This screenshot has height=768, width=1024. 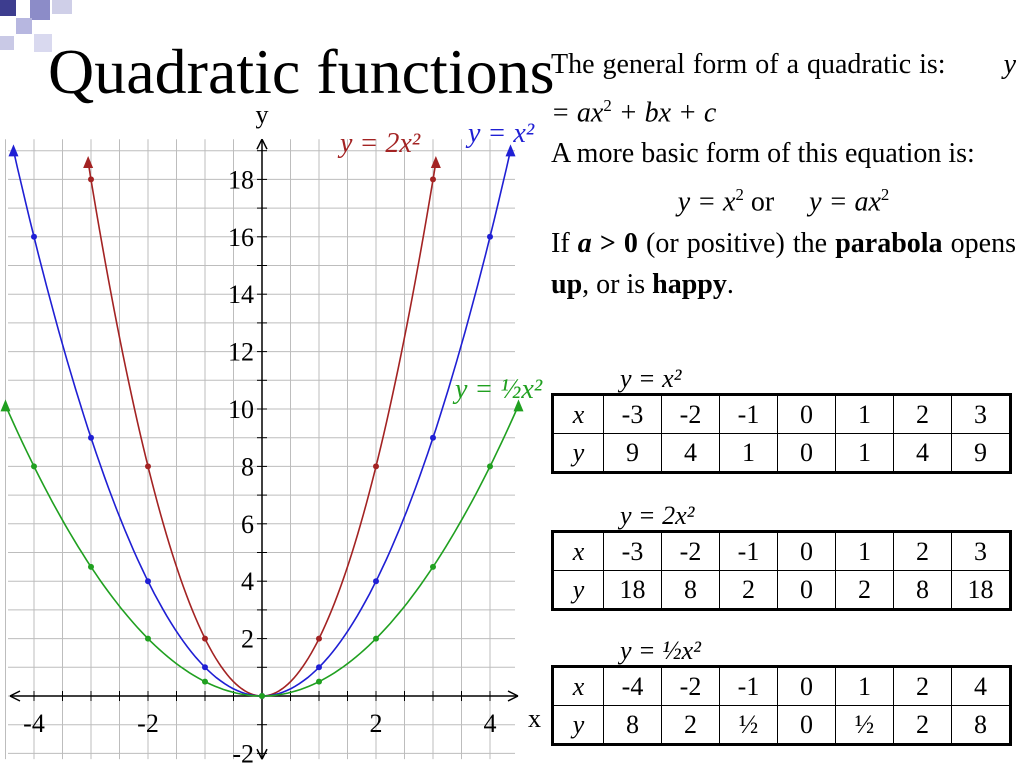 I want to click on table-caption-half-x2: y = ½x², so click(x=660, y=650).